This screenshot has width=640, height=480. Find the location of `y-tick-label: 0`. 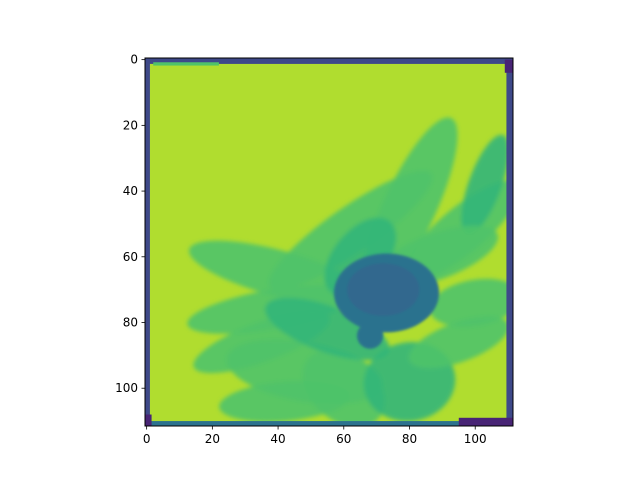

y-tick-label: 0 is located at coordinates (134, 60).